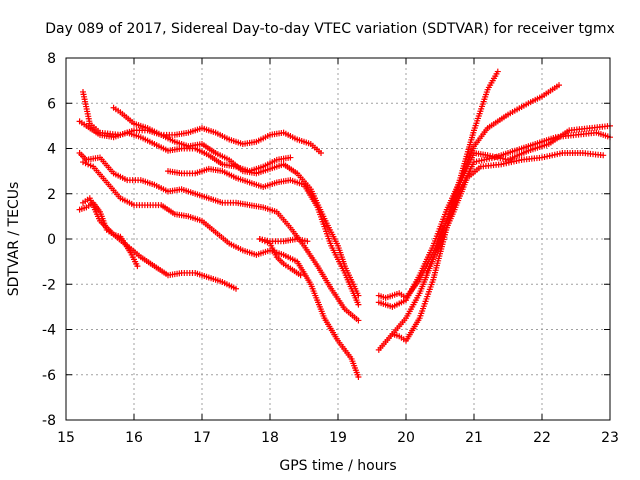  What do you see at coordinates (51, 240) in the screenshot?
I see `y-tick-label: 0` at bounding box center [51, 240].